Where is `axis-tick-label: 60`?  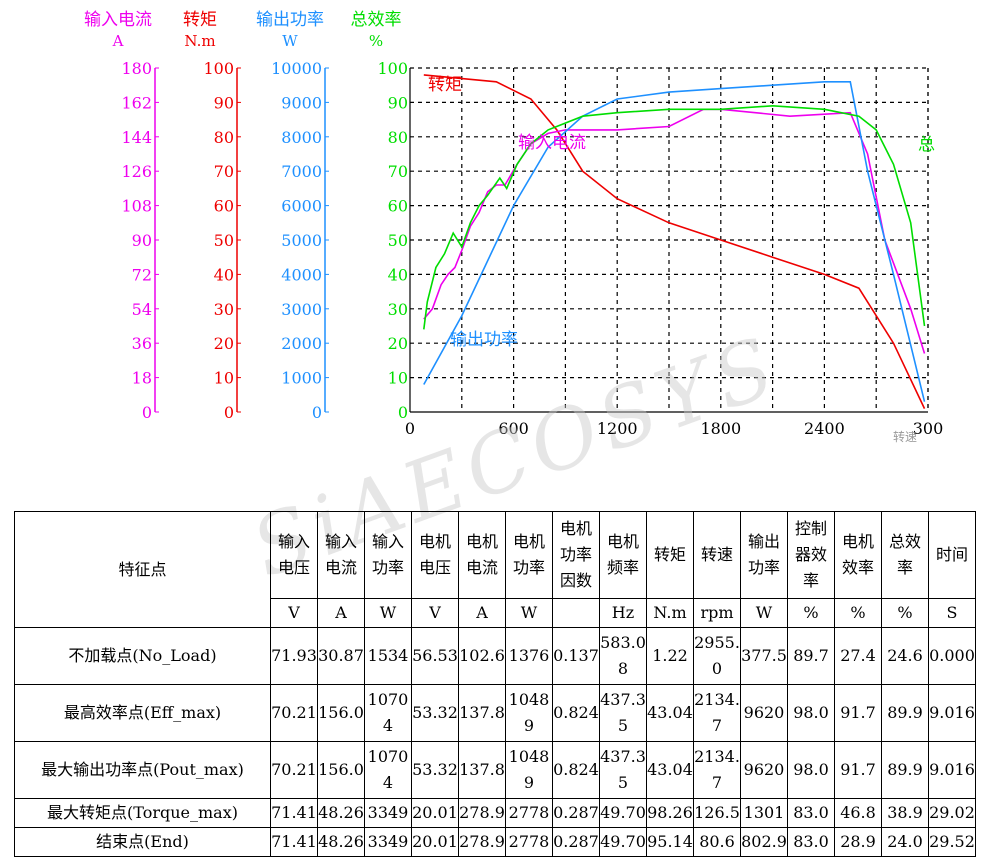
axis-tick-label: 60 is located at coordinates (398, 206).